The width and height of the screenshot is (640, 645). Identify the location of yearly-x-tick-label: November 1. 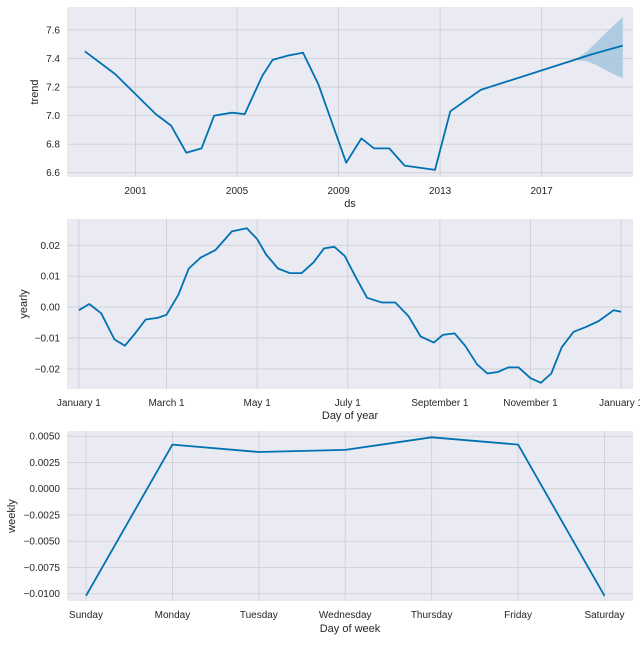
(530, 403).